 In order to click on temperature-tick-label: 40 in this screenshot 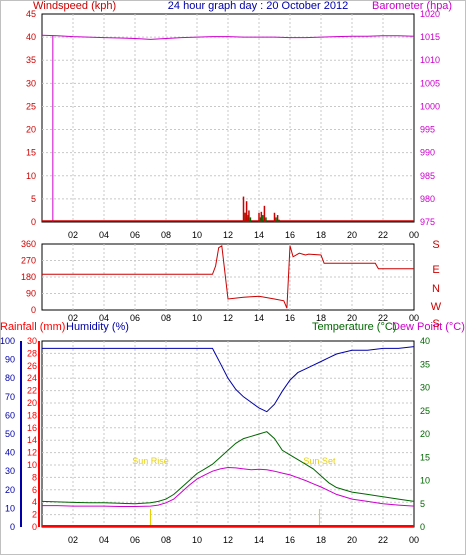, I will do `click(425, 341)`.